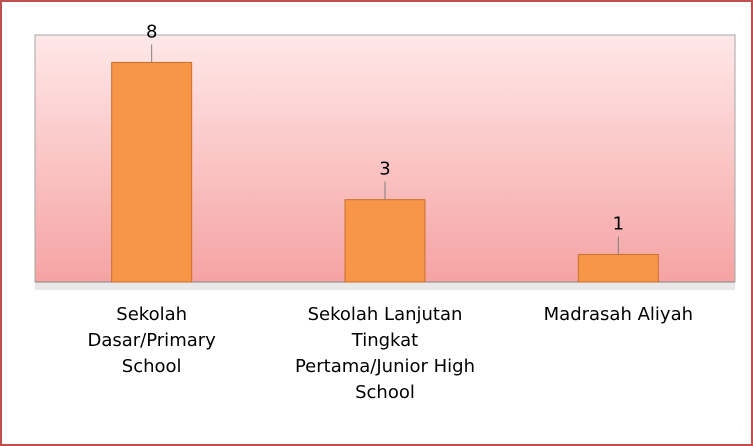 The height and width of the screenshot is (446, 753). I want to click on data-label: 1, so click(618, 224).